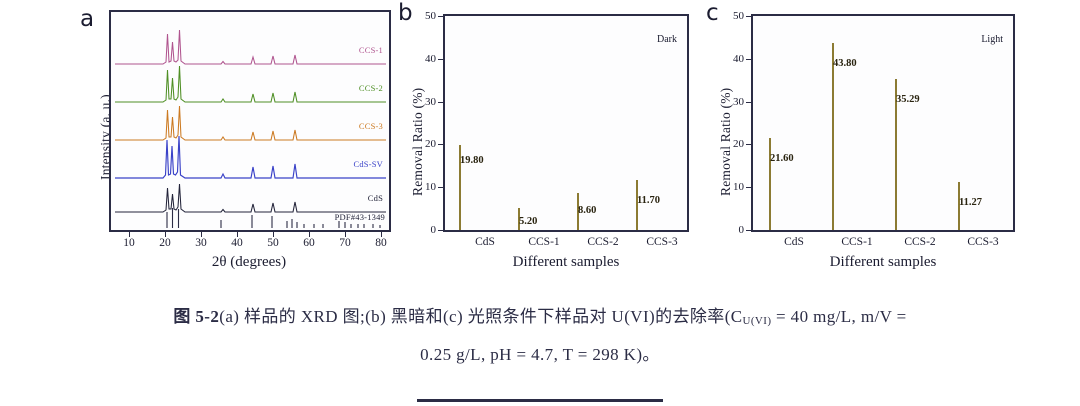 The width and height of the screenshot is (1080, 406). What do you see at coordinates (196, 316) in the screenshot?
I see `caption-figure-number: 图 5-2` at bounding box center [196, 316].